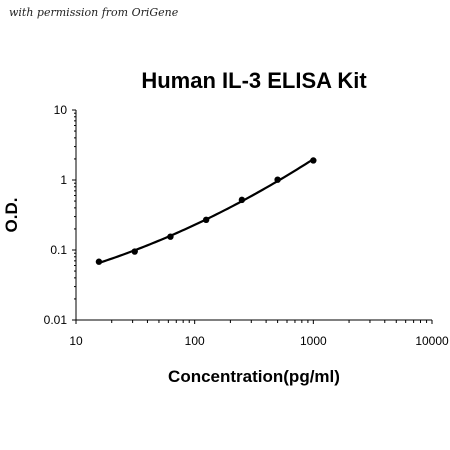 Image resolution: width=450 pixels, height=450 pixels. Describe the element at coordinates (76, 341) in the screenshot. I see `x-tick-label: 10` at that location.